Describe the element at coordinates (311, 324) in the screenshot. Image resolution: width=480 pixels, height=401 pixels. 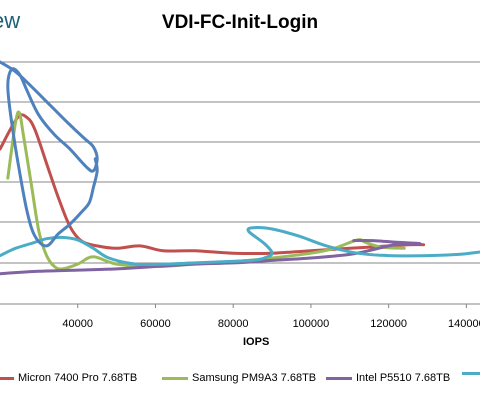
I see `x-tick-label: 100000` at that location.